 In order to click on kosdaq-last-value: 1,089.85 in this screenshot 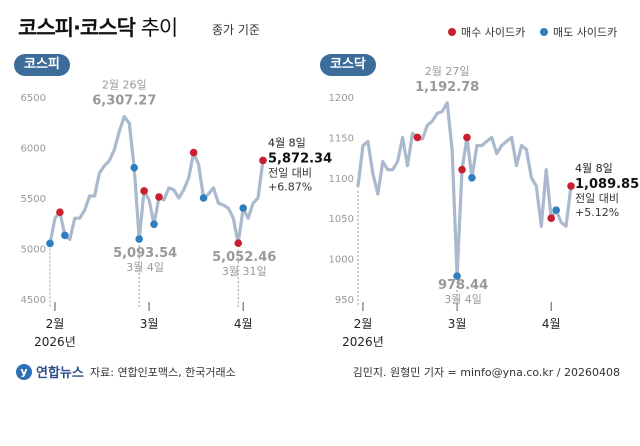, I will do `click(607, 184)`.